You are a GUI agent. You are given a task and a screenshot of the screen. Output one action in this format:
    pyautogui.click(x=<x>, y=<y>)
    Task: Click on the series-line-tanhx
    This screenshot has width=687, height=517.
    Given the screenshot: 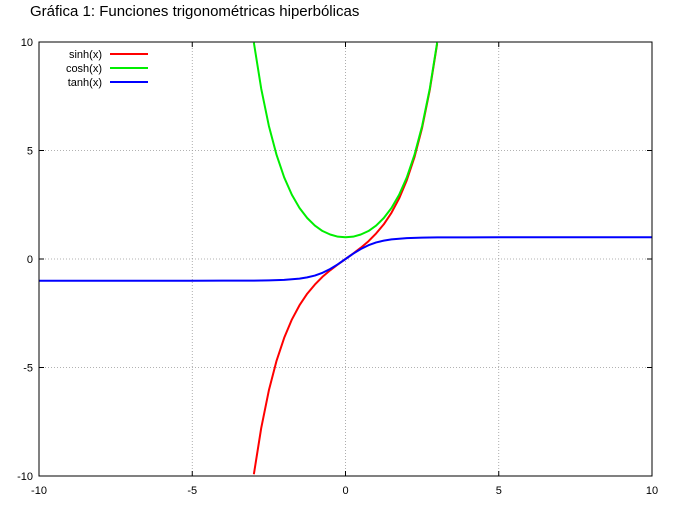 What is the action you would take?
    pyautogui.click(x=345, y=259)
    